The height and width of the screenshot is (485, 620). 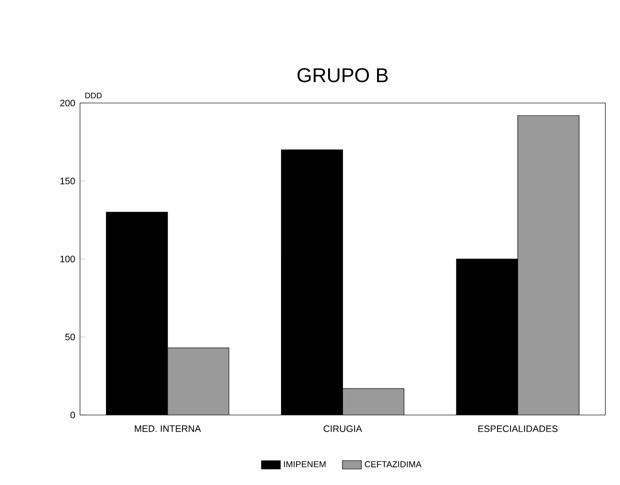 I want to click on y-tick-label: 50, so click(x=70, y=337).